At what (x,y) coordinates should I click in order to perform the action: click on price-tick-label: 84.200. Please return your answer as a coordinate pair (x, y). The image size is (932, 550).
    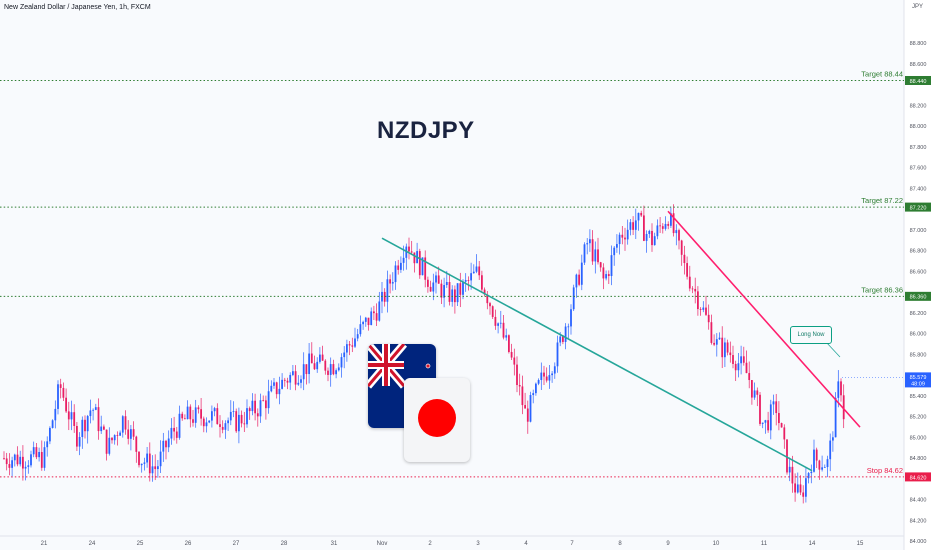
    Looking at the image, I should click on (918, 521).